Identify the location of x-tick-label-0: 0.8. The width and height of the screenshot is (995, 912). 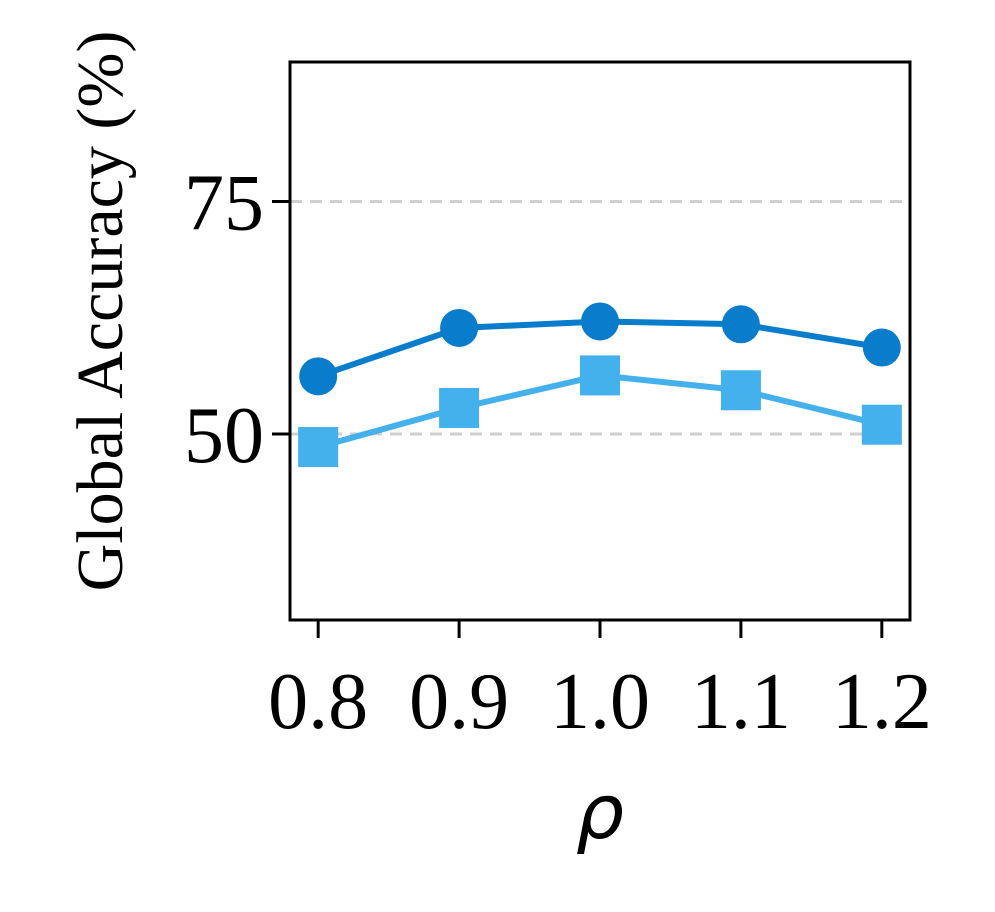
(318, 702).